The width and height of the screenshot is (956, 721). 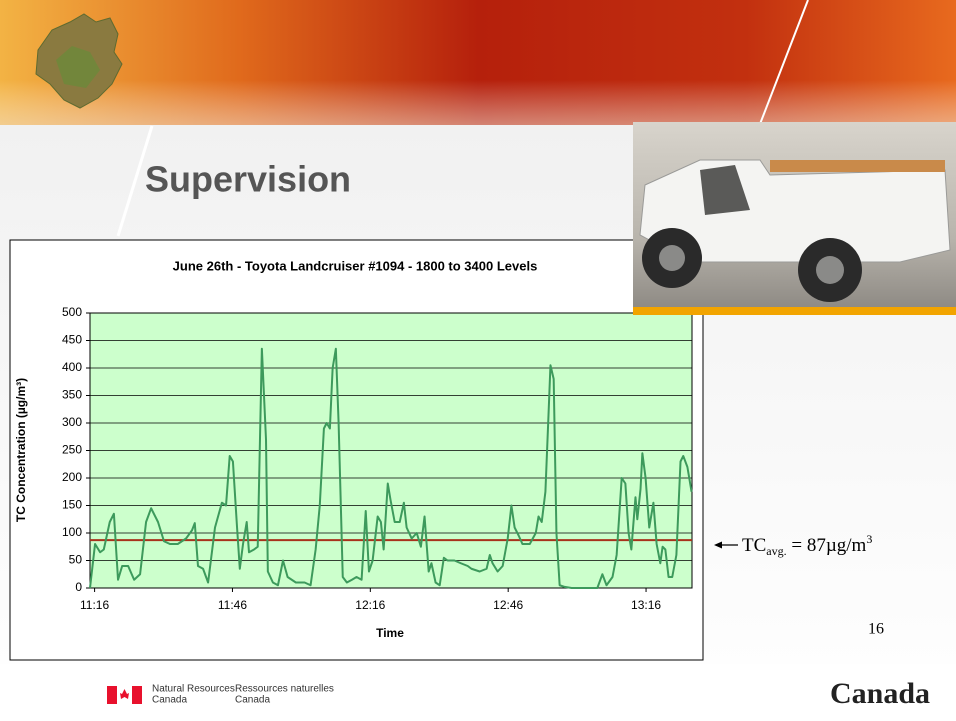 What do you see at coordinates (232, 605) in the screenshot?
I see `x-tick-label: 11:46` at bounding box center [232, 605].